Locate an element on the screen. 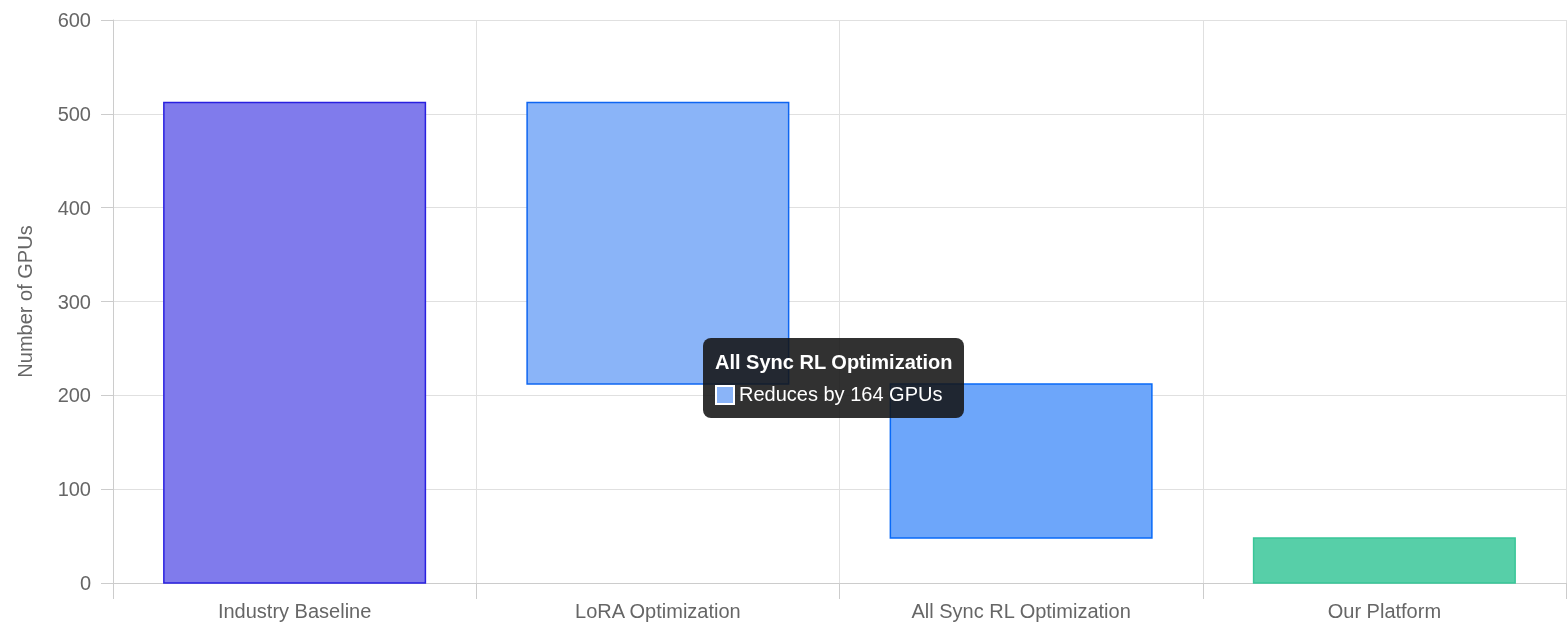 The image size is (1568, 640). annotation: Reduces by 164 GPUs is located at coordinates (841, 394).